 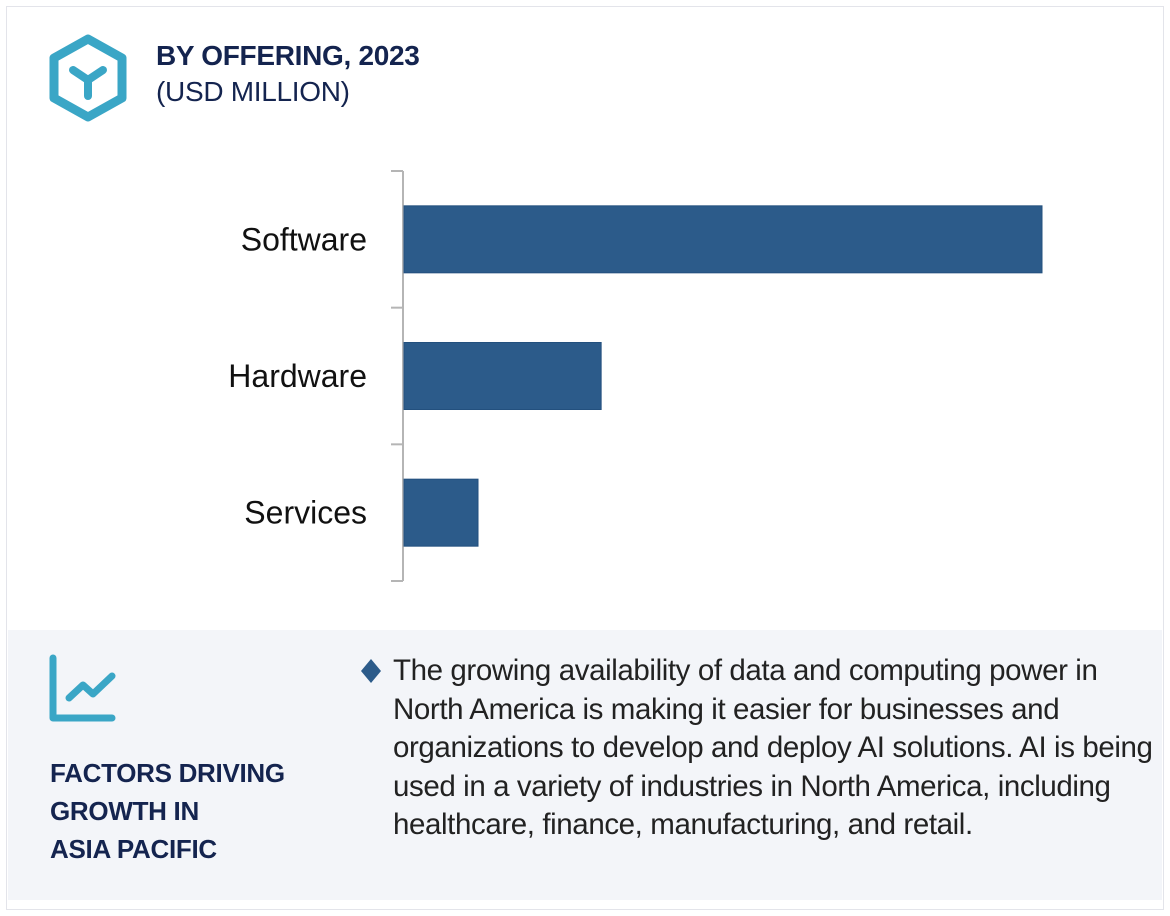 What do you see at coordinates (133, 849) in the screenshot?
I see `factors-heading-line: ASIA PACIFIC` at bounding box center [133, 849].